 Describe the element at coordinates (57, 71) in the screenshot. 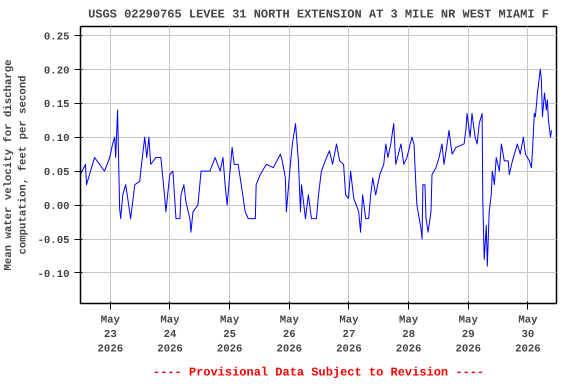

I see `y-tick-label: 0.20` at that location.